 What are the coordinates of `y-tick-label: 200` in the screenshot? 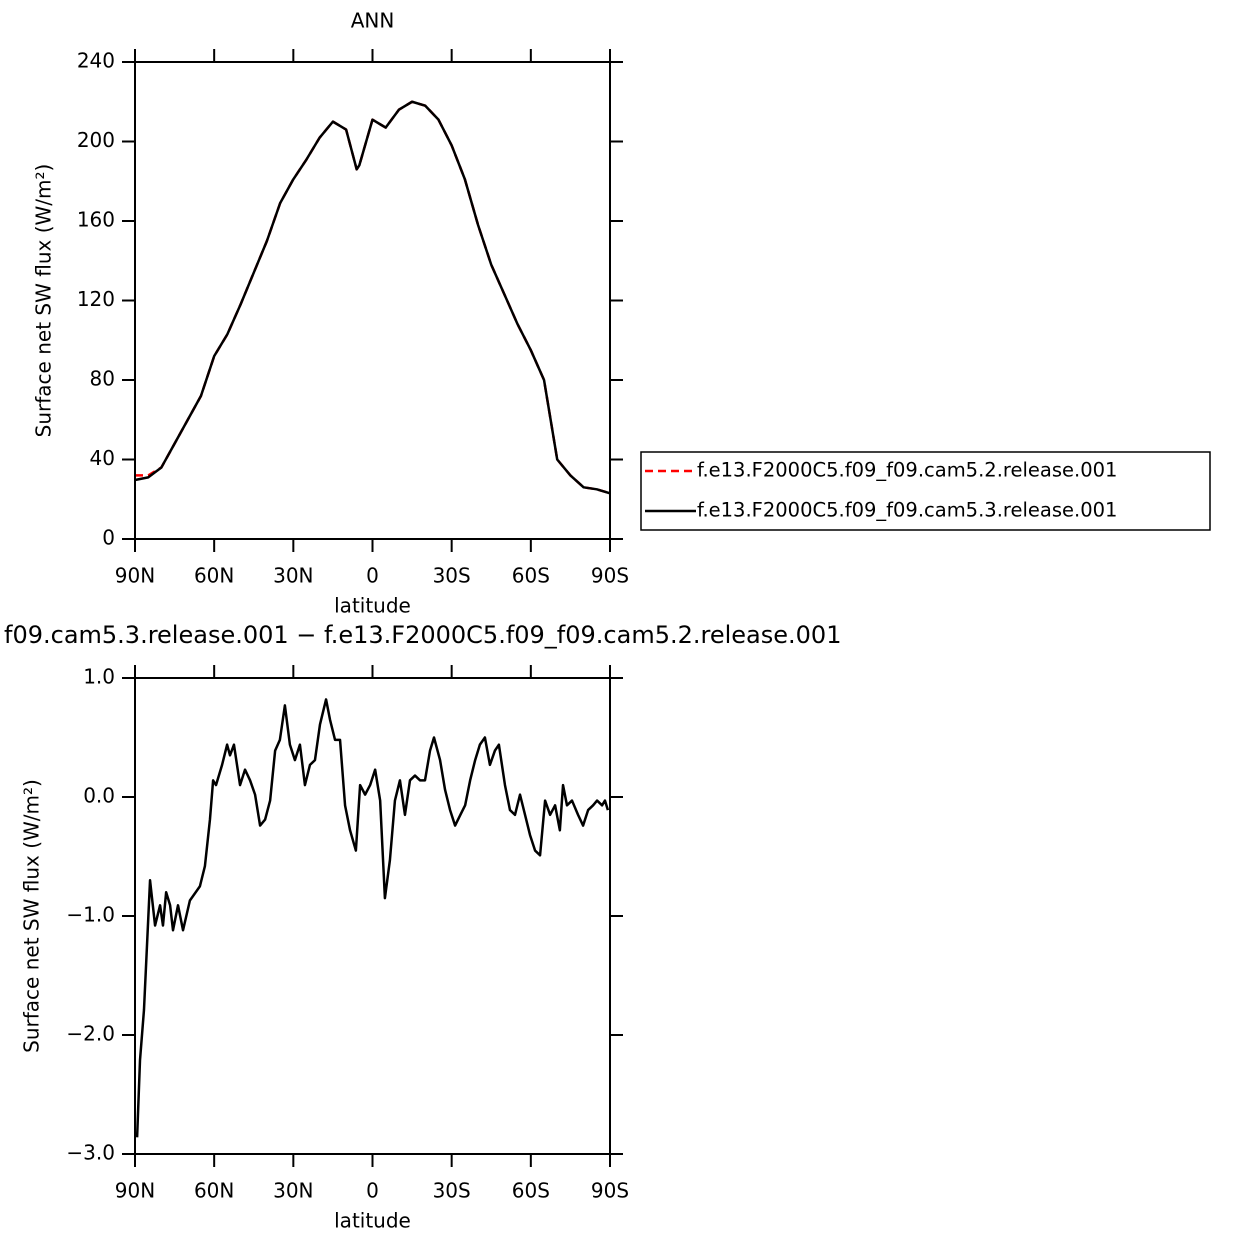 It's located at (96, 140).